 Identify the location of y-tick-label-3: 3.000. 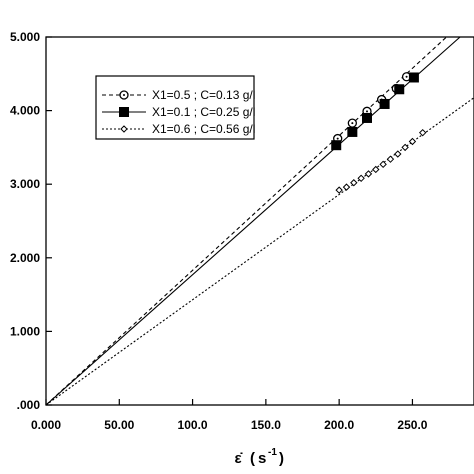
(25, 184).